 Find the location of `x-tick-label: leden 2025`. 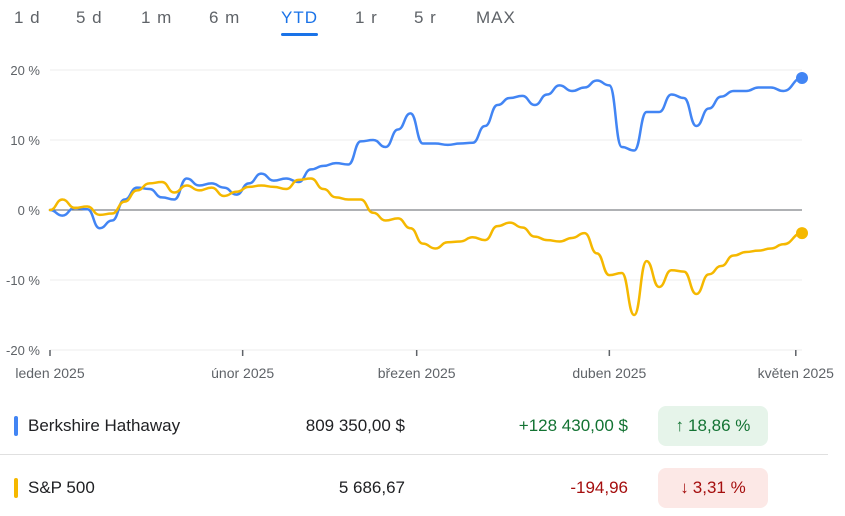

x-tick-label: leden 2025 is located at coordinates (50, 373).